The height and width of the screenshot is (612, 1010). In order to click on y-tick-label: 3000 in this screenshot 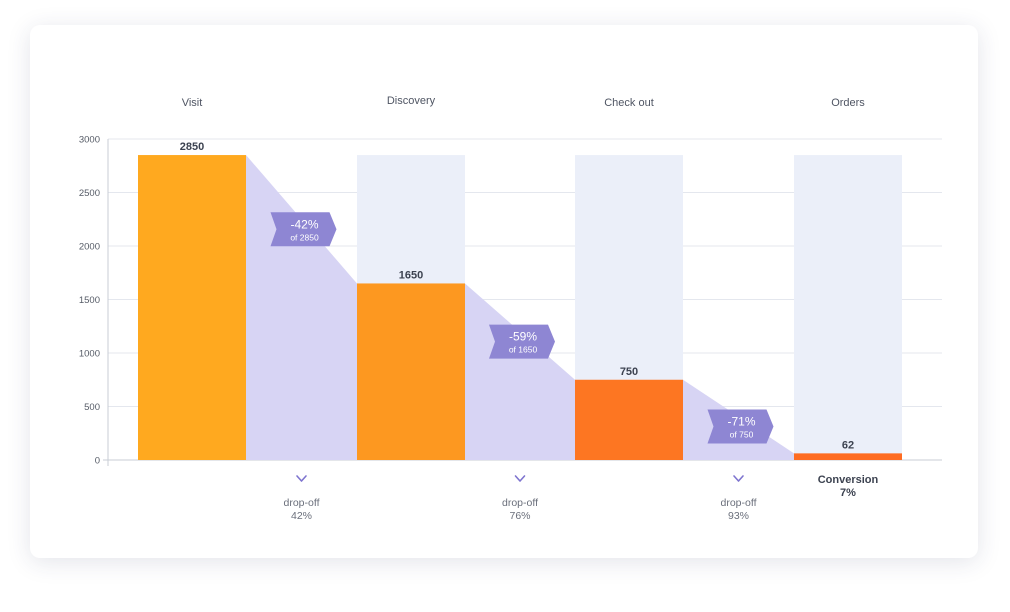, I will do `click(89, 140)`.